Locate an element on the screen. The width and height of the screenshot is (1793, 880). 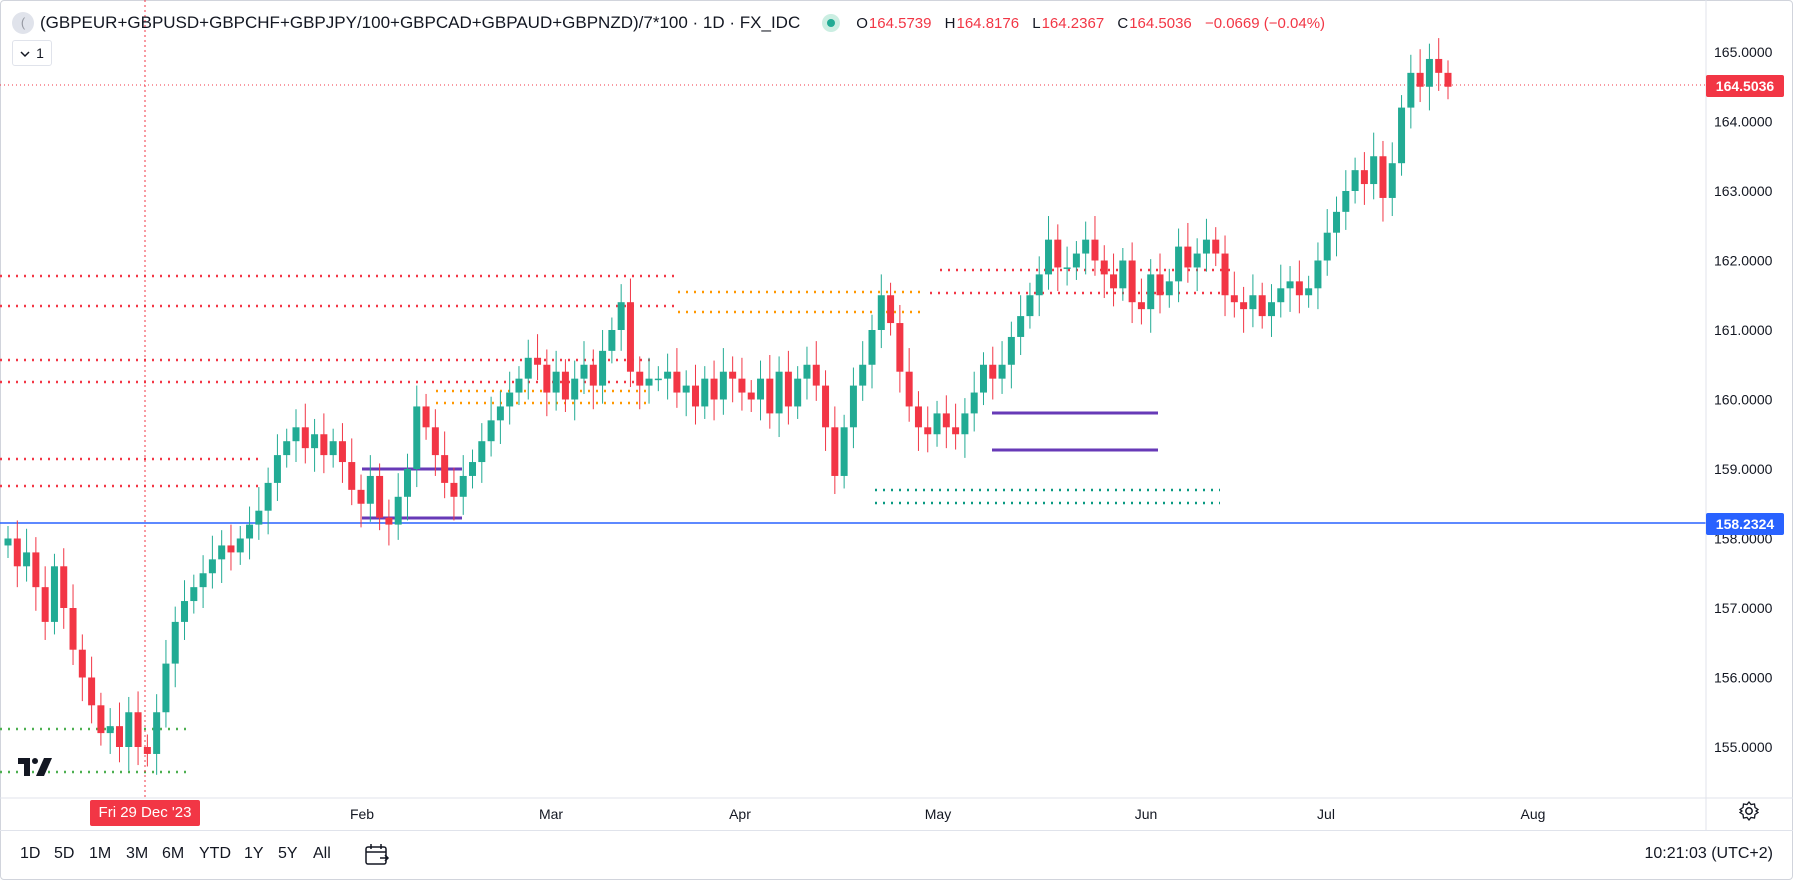
gear-icon is located at coordinates (1749, 811).